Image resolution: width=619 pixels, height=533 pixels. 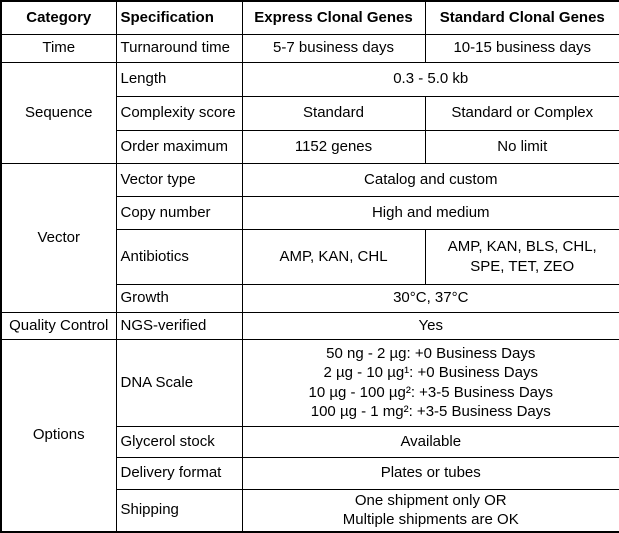 What do you see at coordinates (430, 441) in the screenshot?
I see `value-cell-glycerol-stock: Available` at bounding box center [430, 441].